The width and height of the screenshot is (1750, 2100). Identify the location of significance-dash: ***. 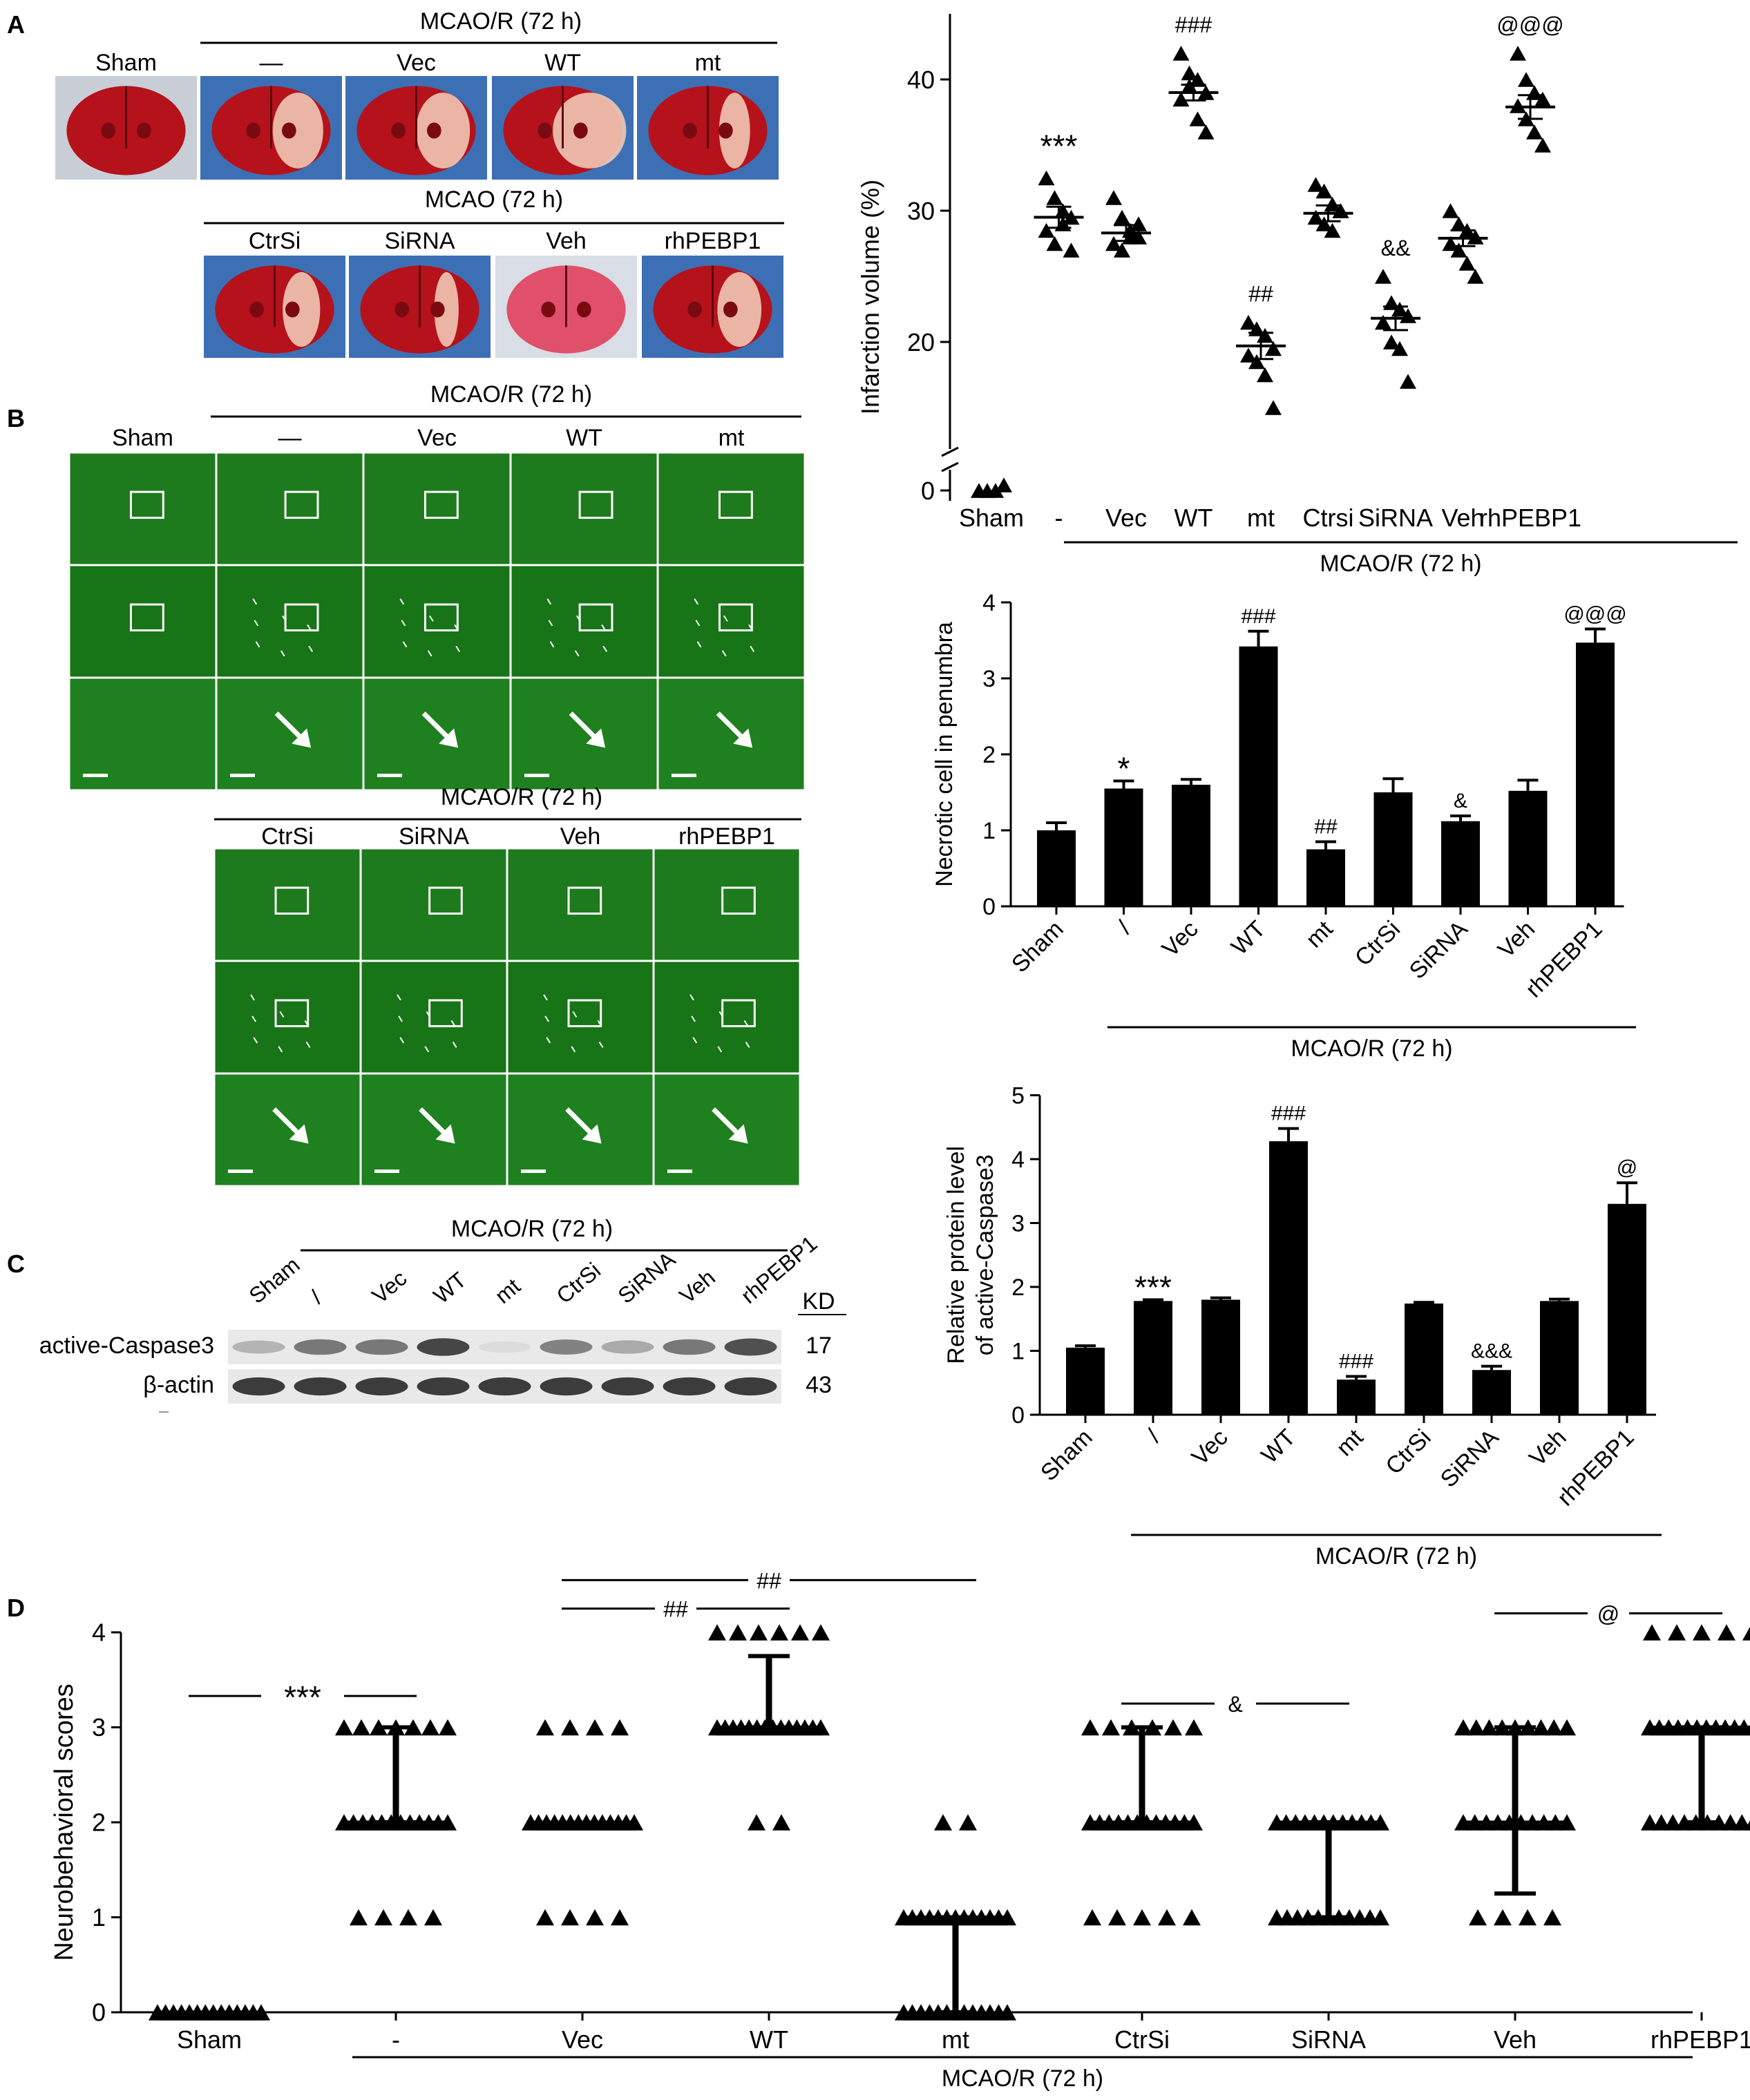
(1153, 1288).